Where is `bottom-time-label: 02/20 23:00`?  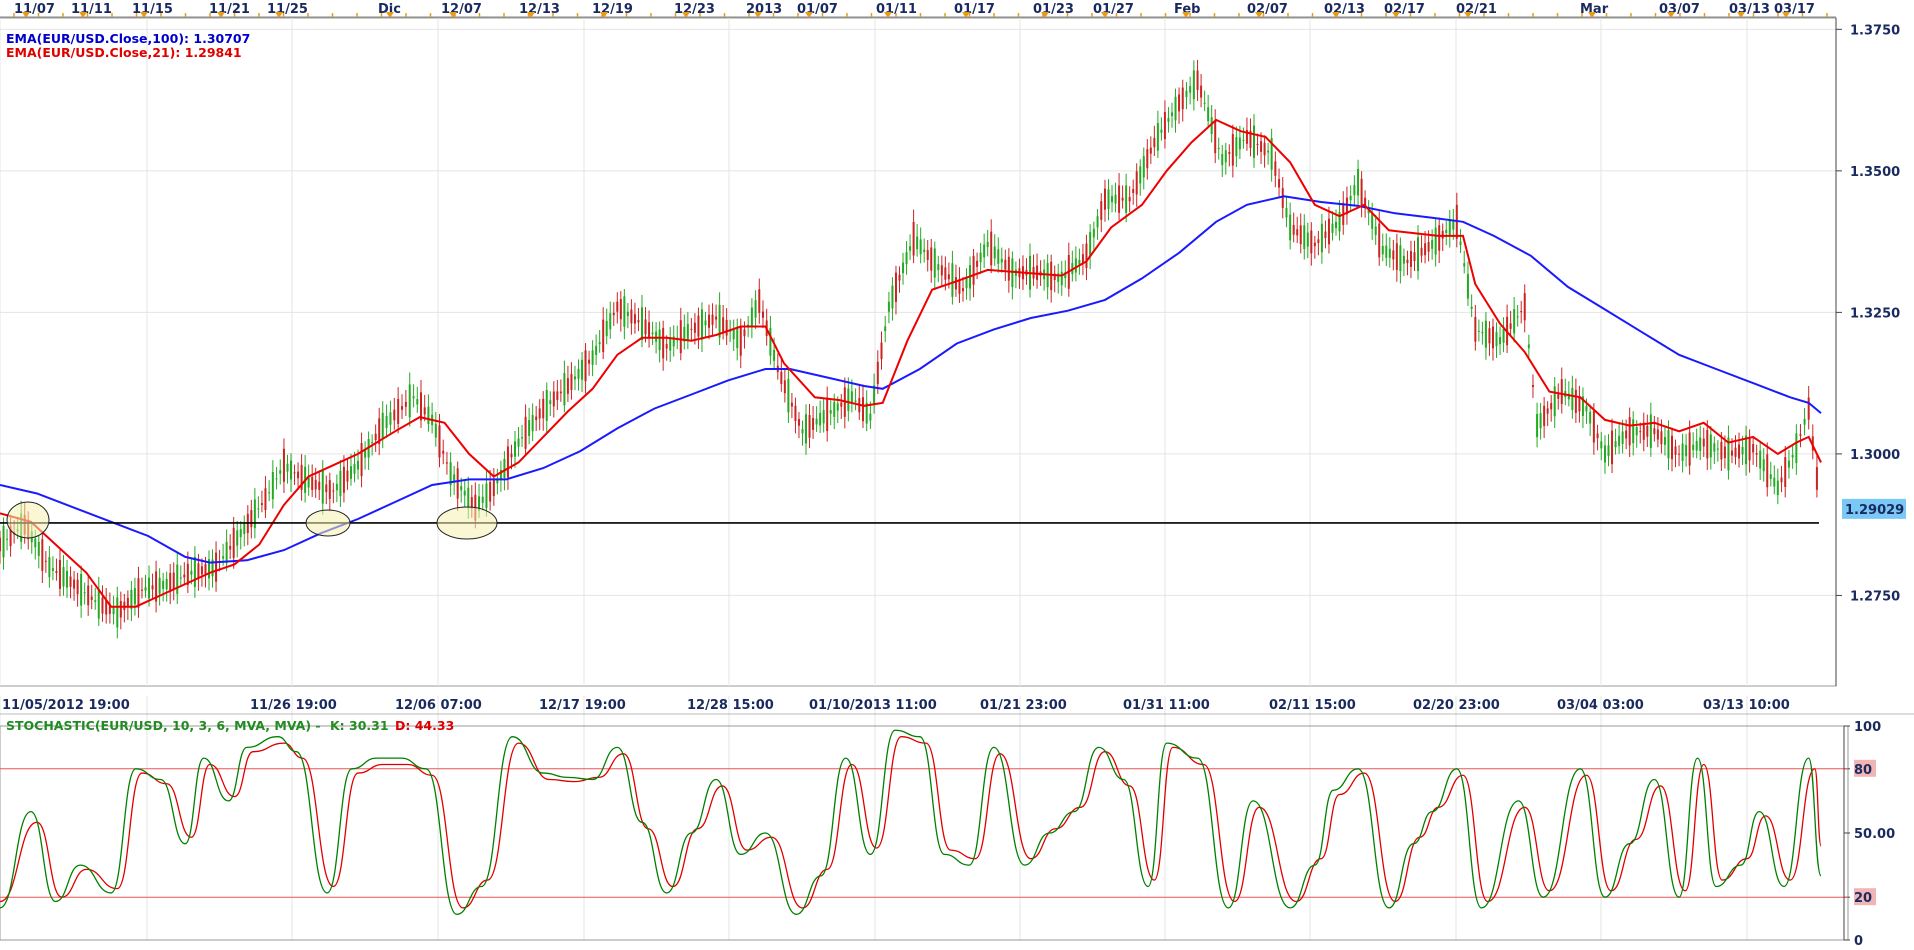
bottom-time-label: 02/20 23:00 is located at coordinates (1456, 705).